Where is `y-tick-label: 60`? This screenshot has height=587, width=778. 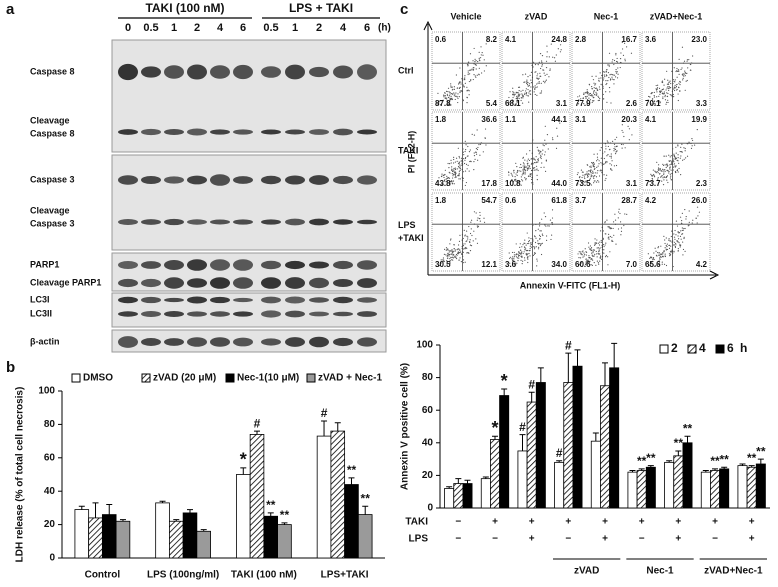 y-tick-label: 60 is located at coordinates (428, 410).